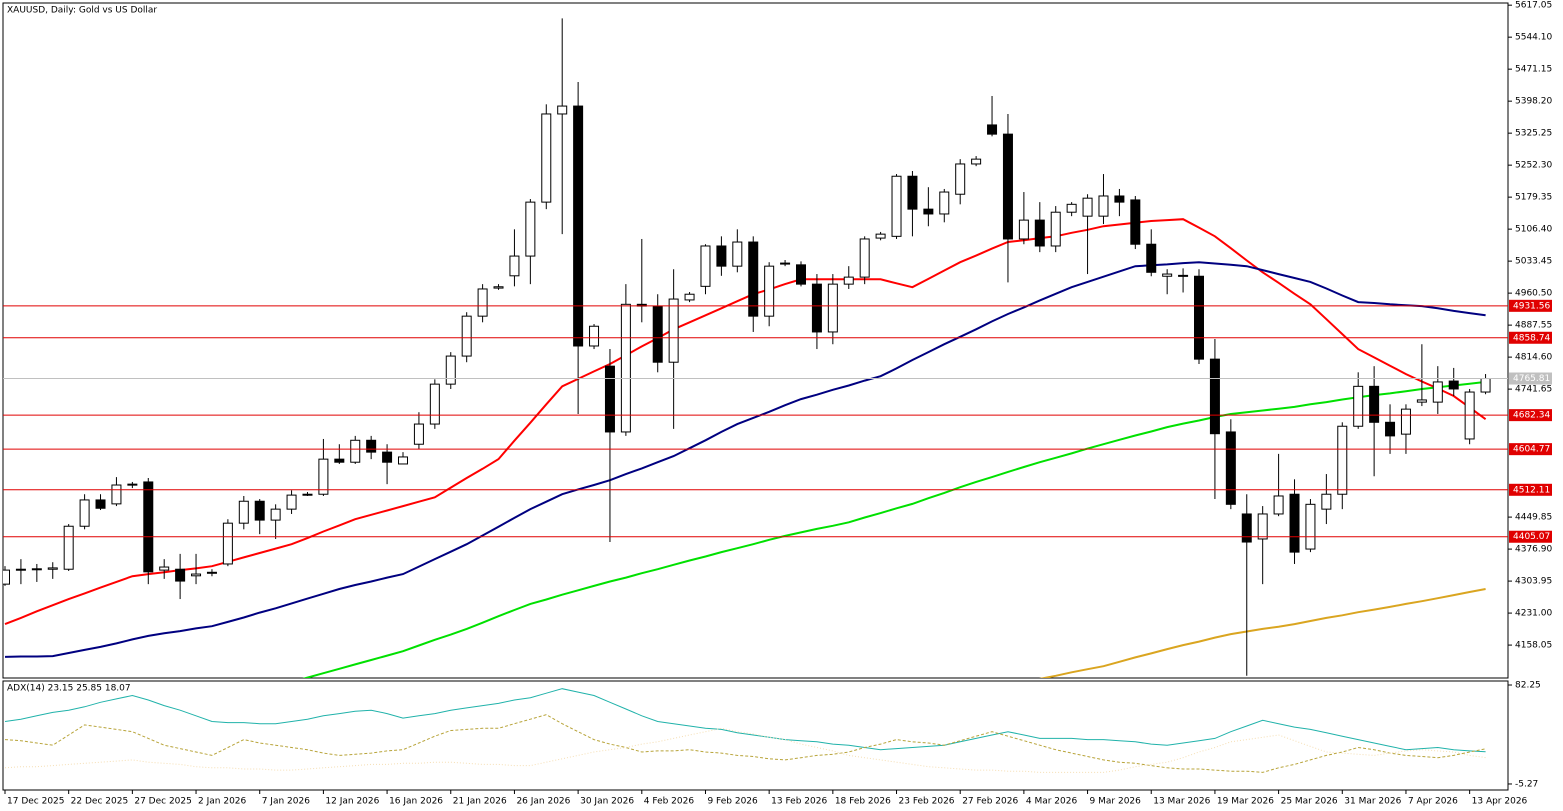  I want to click on x-tick-label: 12 Jan 2026, so click(352, 802).